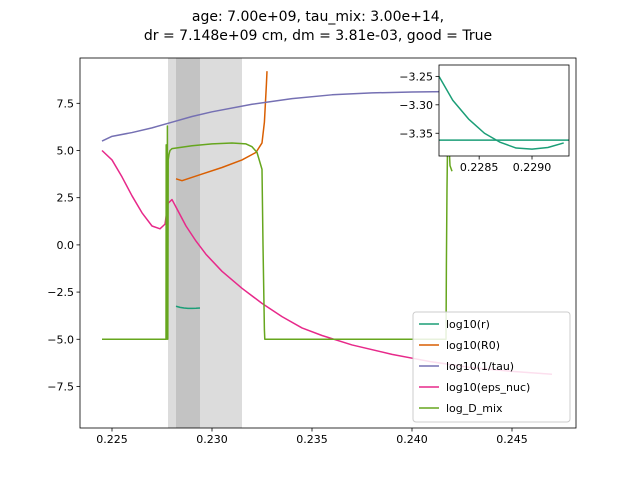 This screenshot has width=640, height=480. What do you see at coordinates (479, 167) in the screenshot?
I see `x-tick-label: 0.2285` at bounding box center [479, 167].